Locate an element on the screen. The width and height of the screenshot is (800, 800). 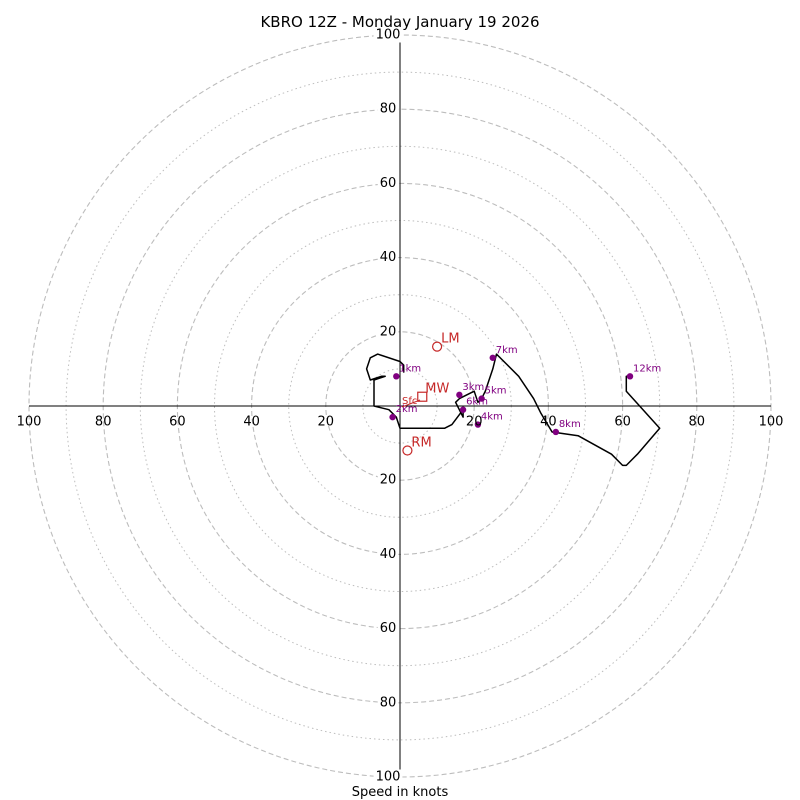
tick-label-left-60: 60 is located at coordinates (177, 422).